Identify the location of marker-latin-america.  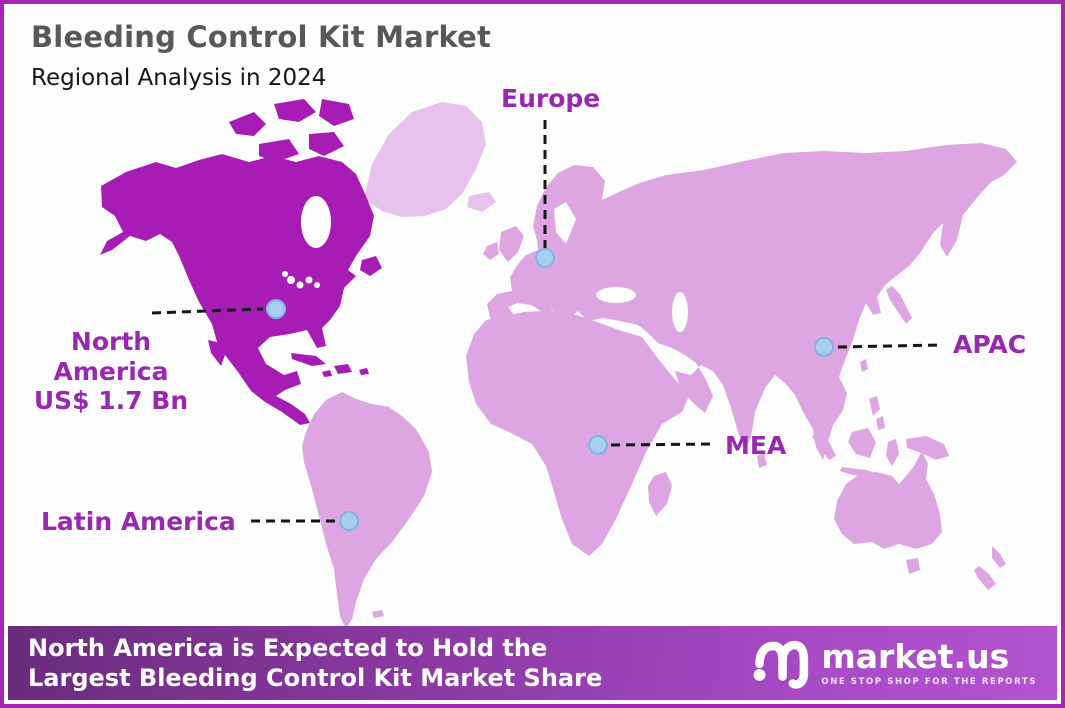
(349, 521).